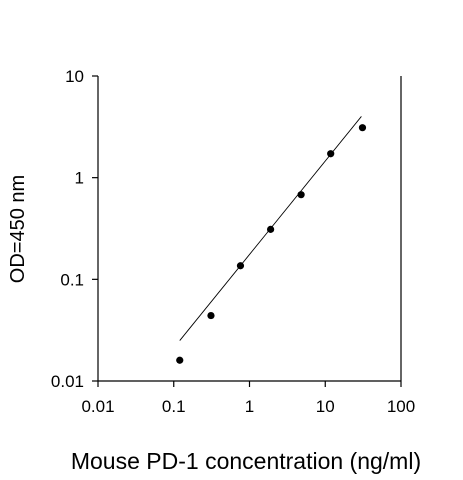  Describe the element at coordinates (325, 406) in the screenshot. I see `x-tick-label: 10` at that location.